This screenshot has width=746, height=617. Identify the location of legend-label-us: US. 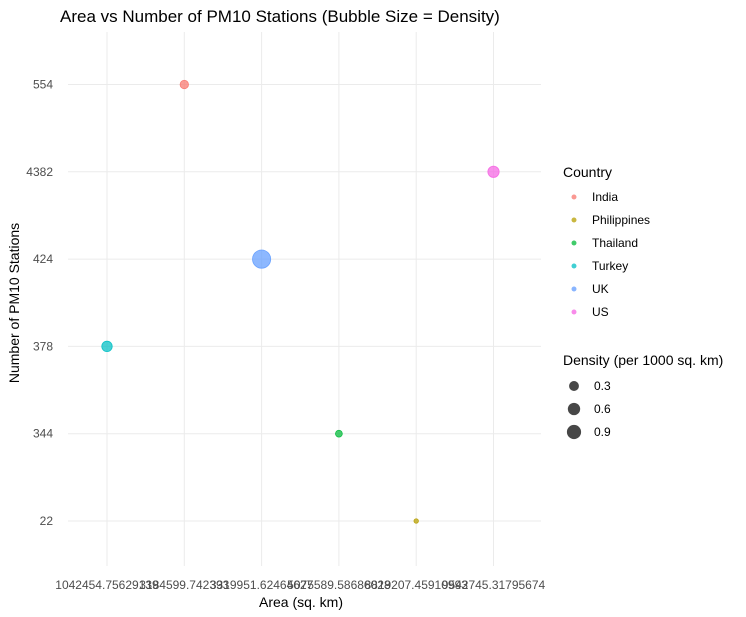
(600, 312).